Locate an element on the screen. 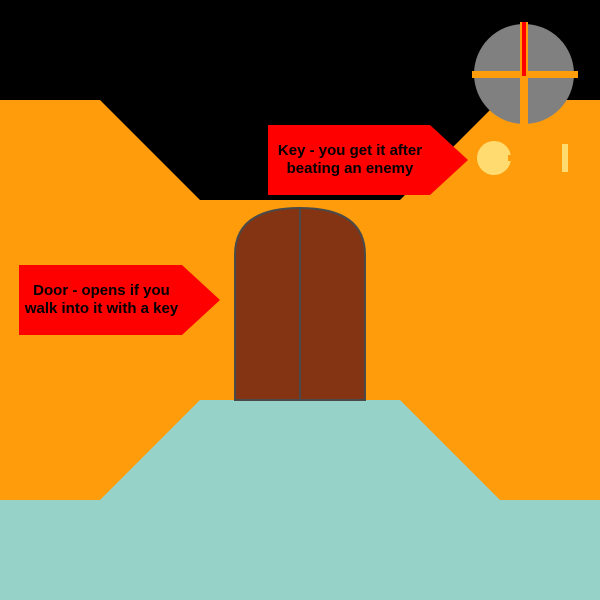 The image size is (600, 600). crosshair-icon is located at coordinates (525, 74).